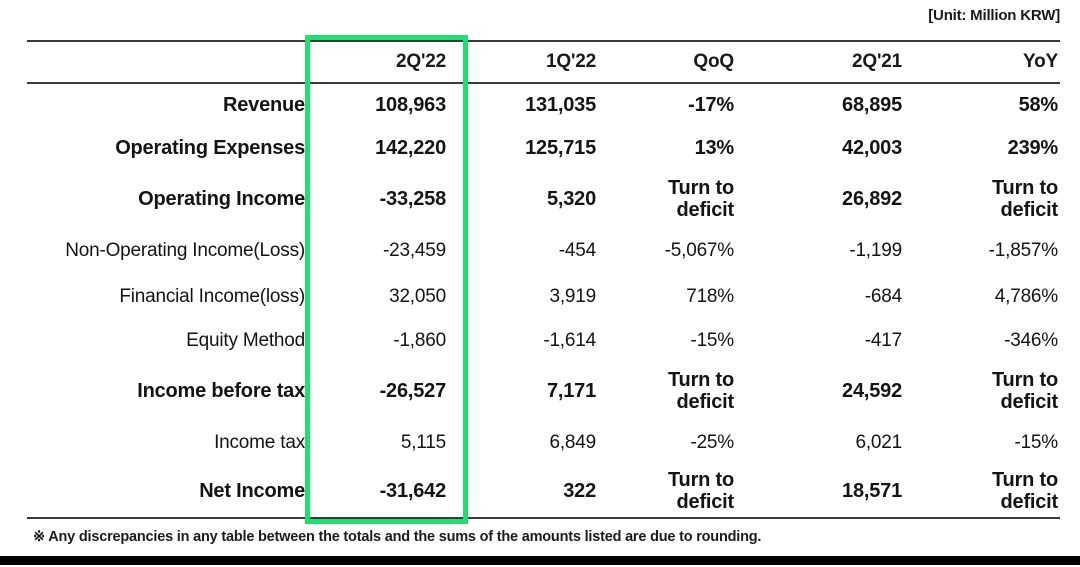 Image resolution: width=1080 pixels, height=567 pixels. Describe the element at coordinates (872, 491) in the screenshot. I see `table-cell: 18,571` at that location.